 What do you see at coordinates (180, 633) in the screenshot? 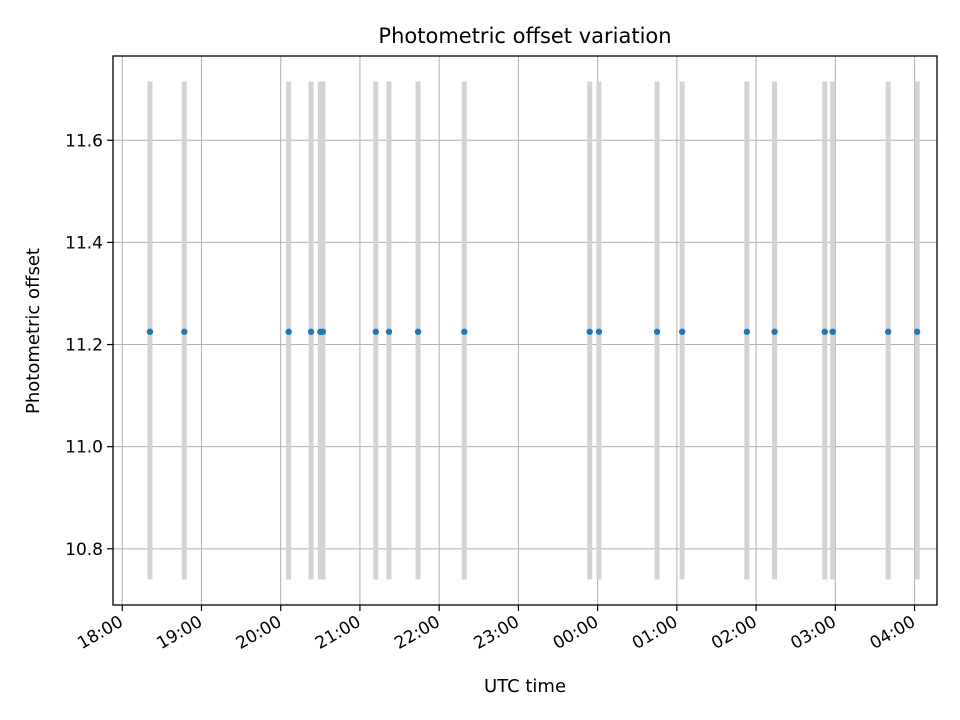
I see `x-tick-label: 19:00` at bounding box center [180, 633].